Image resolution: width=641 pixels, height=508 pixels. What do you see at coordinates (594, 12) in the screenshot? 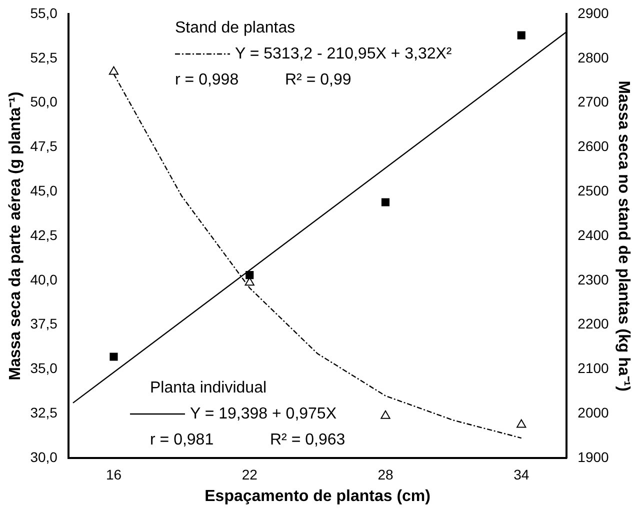
I see `y2-tick-label: 2900` at bounding box center [594, 12].